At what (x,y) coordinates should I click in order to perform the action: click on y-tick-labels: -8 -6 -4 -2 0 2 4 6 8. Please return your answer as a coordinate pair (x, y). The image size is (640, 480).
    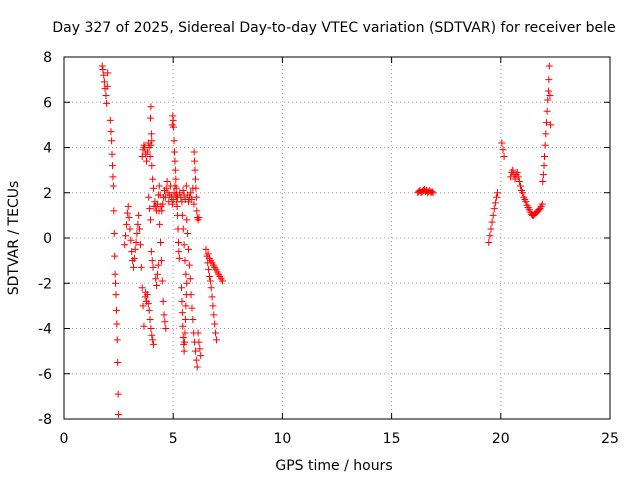
    Looking at the image, I should click on (45, 239).